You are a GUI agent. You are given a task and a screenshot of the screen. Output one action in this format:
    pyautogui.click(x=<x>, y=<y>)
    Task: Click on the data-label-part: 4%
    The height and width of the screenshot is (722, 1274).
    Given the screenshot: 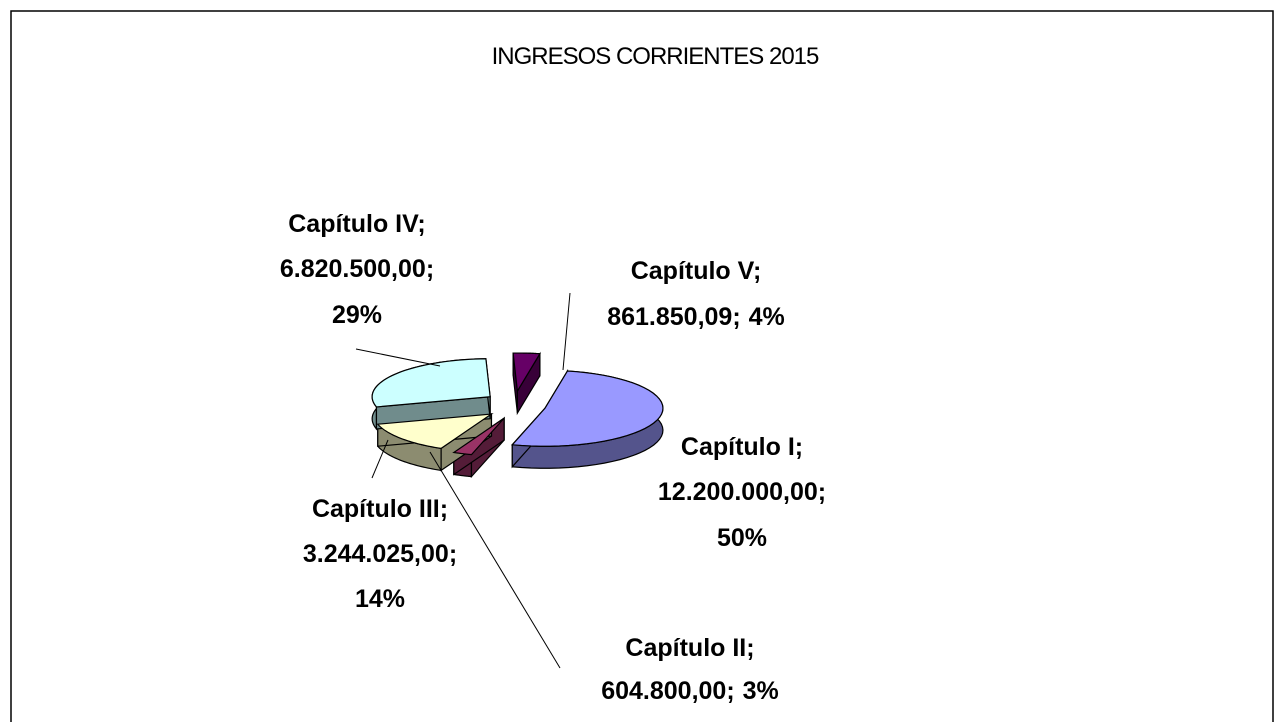 What is the action you would take?
    pyautogui.click(x=767, y=317)
    